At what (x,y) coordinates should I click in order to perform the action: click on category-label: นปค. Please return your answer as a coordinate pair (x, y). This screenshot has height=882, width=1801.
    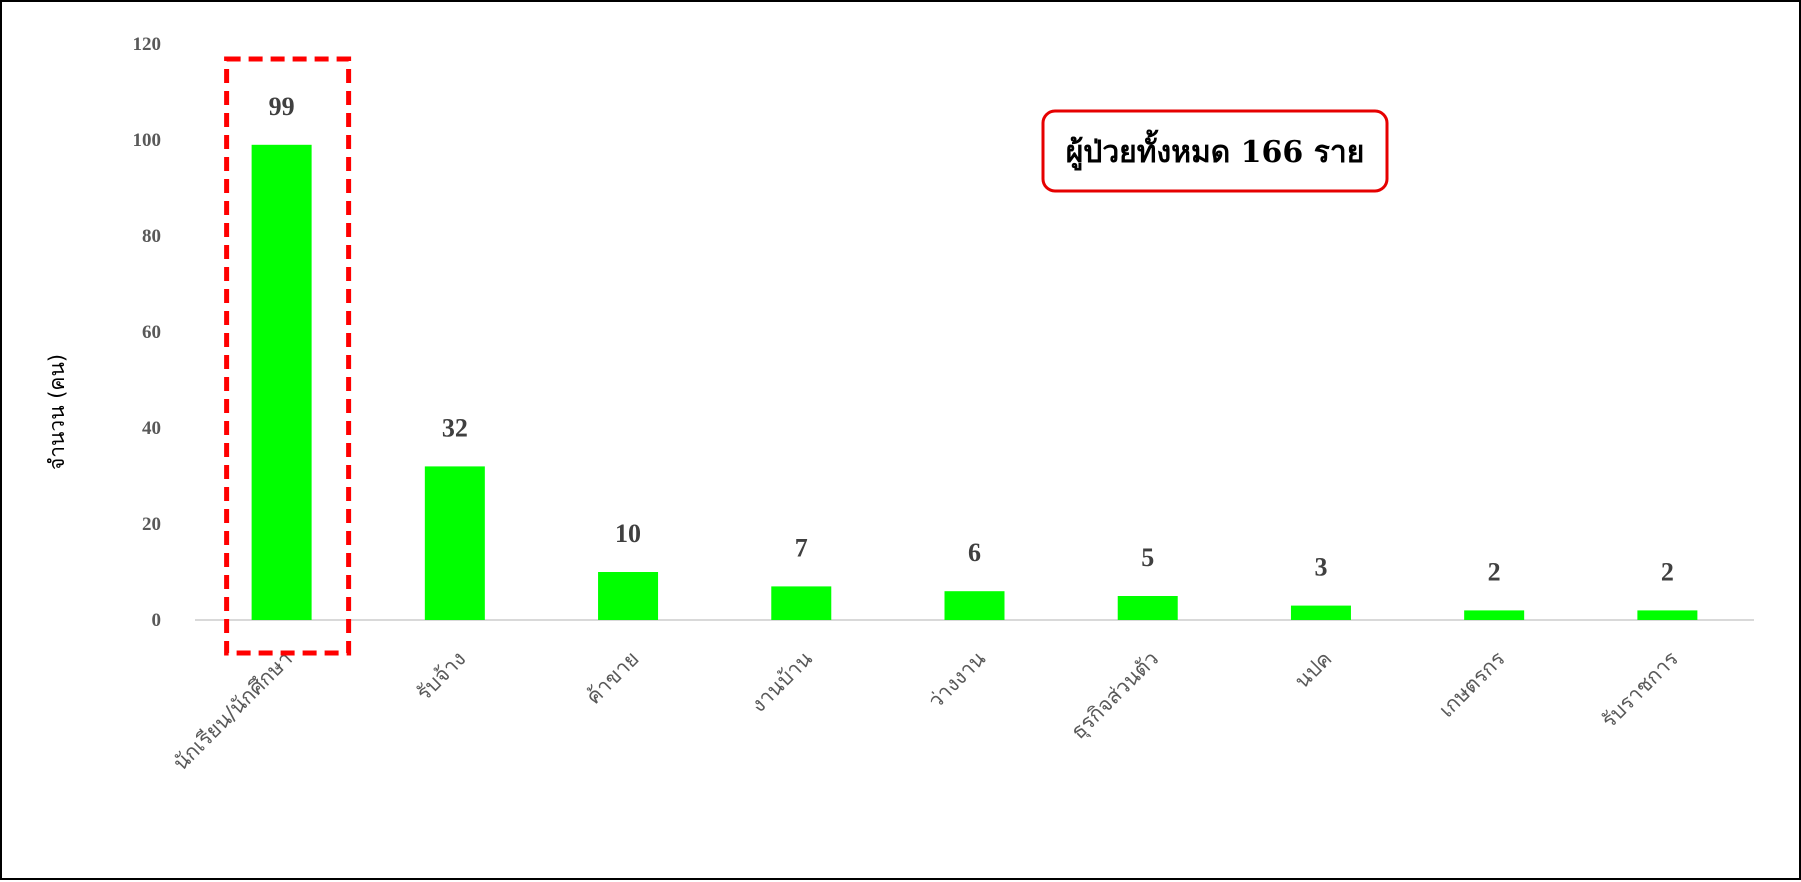
    Looking at the image, I should click on (1313, 670).